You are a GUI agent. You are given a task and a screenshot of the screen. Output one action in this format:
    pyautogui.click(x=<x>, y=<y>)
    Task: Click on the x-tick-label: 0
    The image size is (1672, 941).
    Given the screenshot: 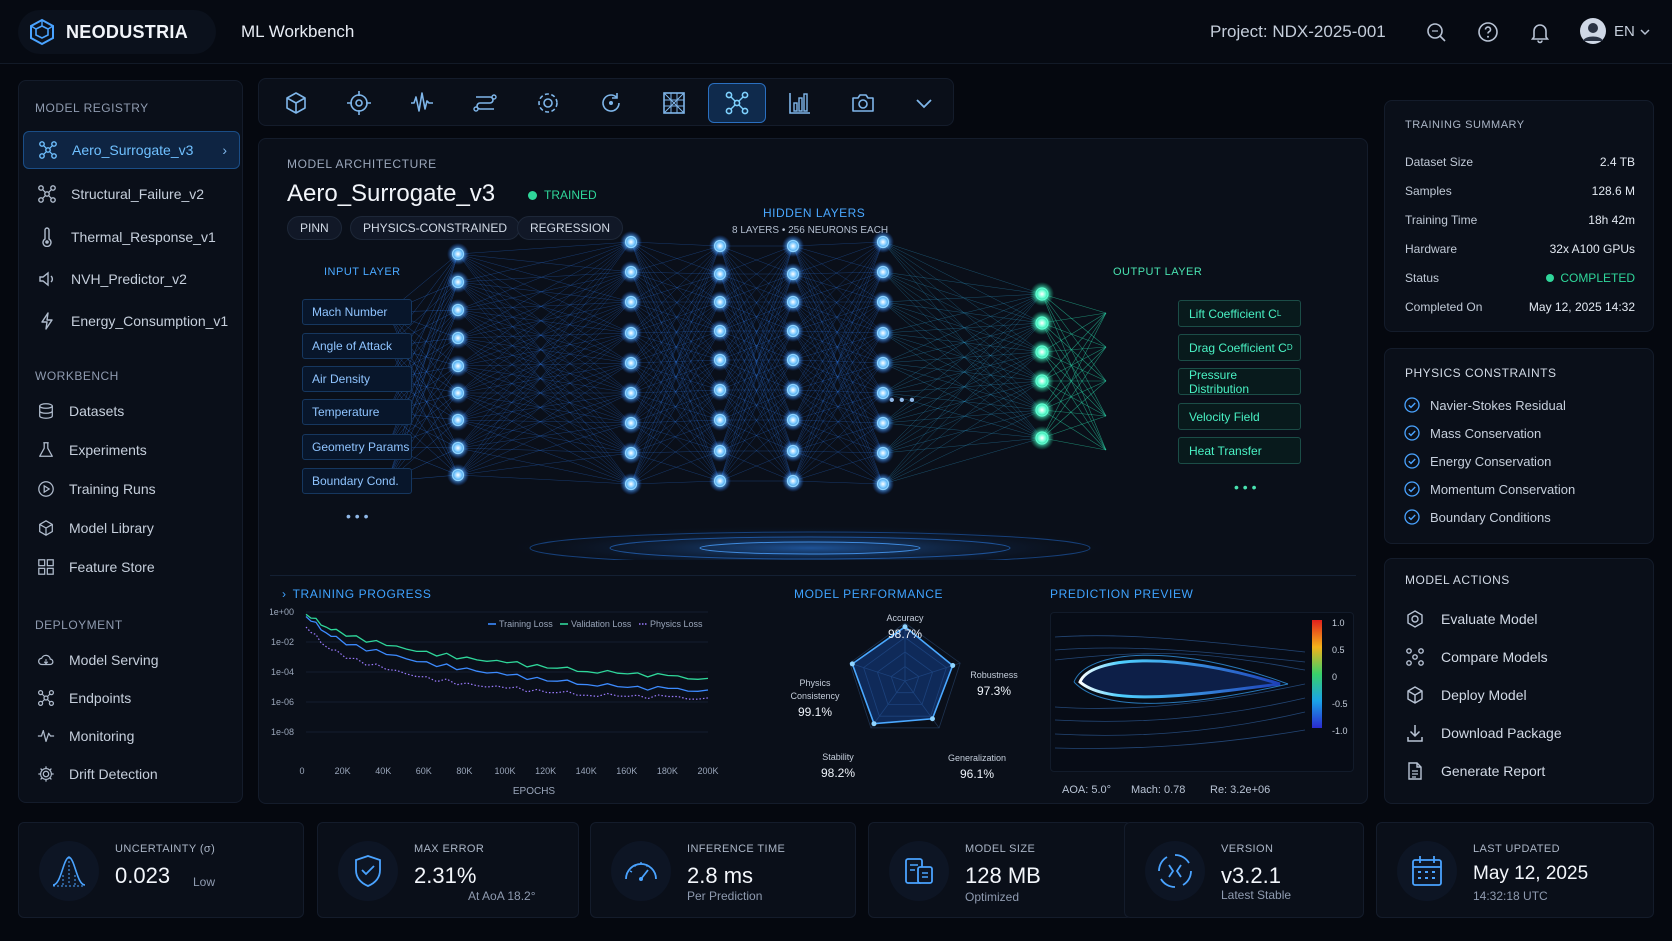 What is the action you would take?
    pyautogui.click(x=301, y=771)
    